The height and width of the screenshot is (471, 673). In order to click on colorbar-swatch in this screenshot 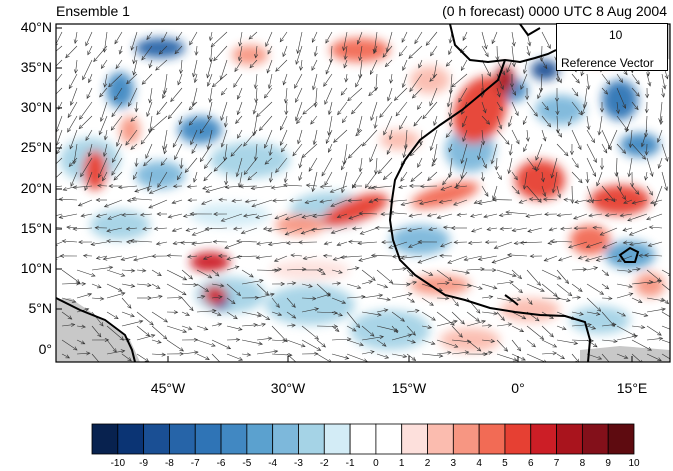, I will do `click(311, 439)`.